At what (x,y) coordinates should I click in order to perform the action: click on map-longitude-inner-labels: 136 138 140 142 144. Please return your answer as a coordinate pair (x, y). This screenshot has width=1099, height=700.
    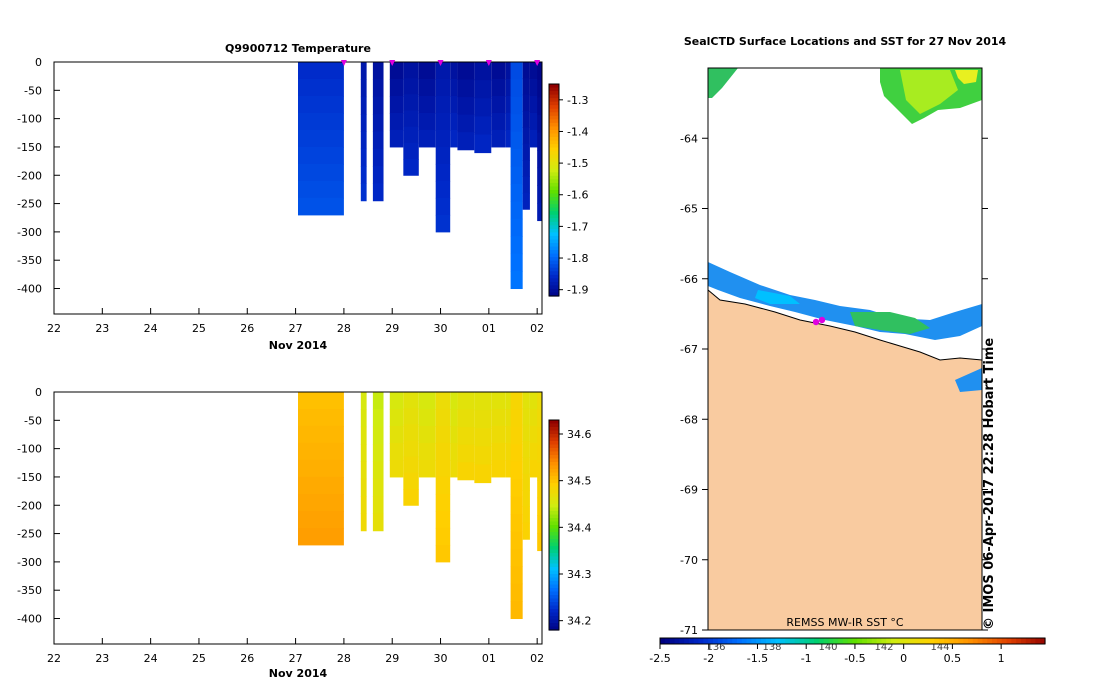
    Looking at the image, I should click on (827, 647).